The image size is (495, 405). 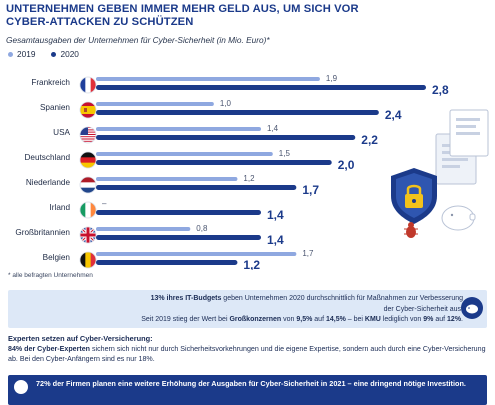 I want to click on legend-swatch-2020, so click(x=54, y=54).